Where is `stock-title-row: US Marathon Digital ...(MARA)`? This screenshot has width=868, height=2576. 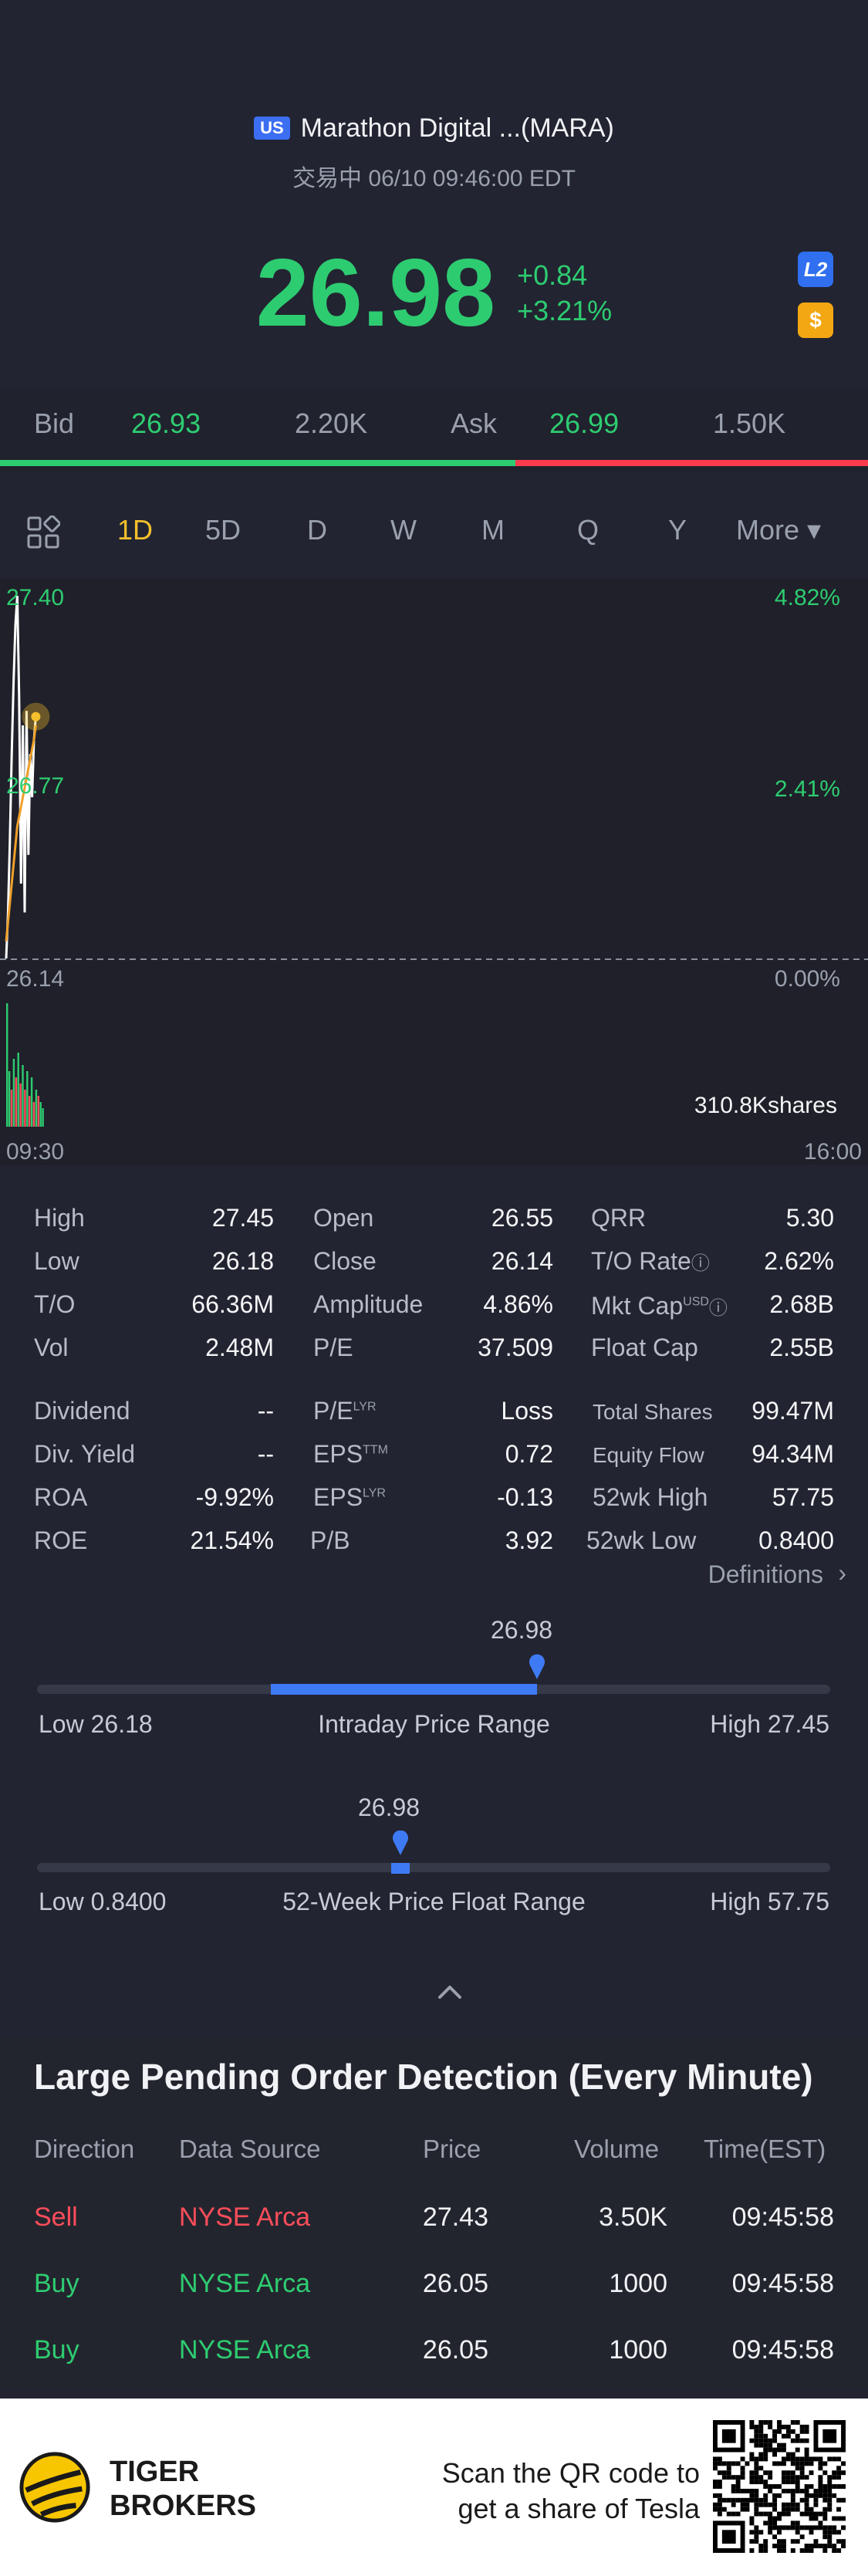 stock-title-row: US Marathon Digital ...(MARA) is located at coordinates (434, 128).